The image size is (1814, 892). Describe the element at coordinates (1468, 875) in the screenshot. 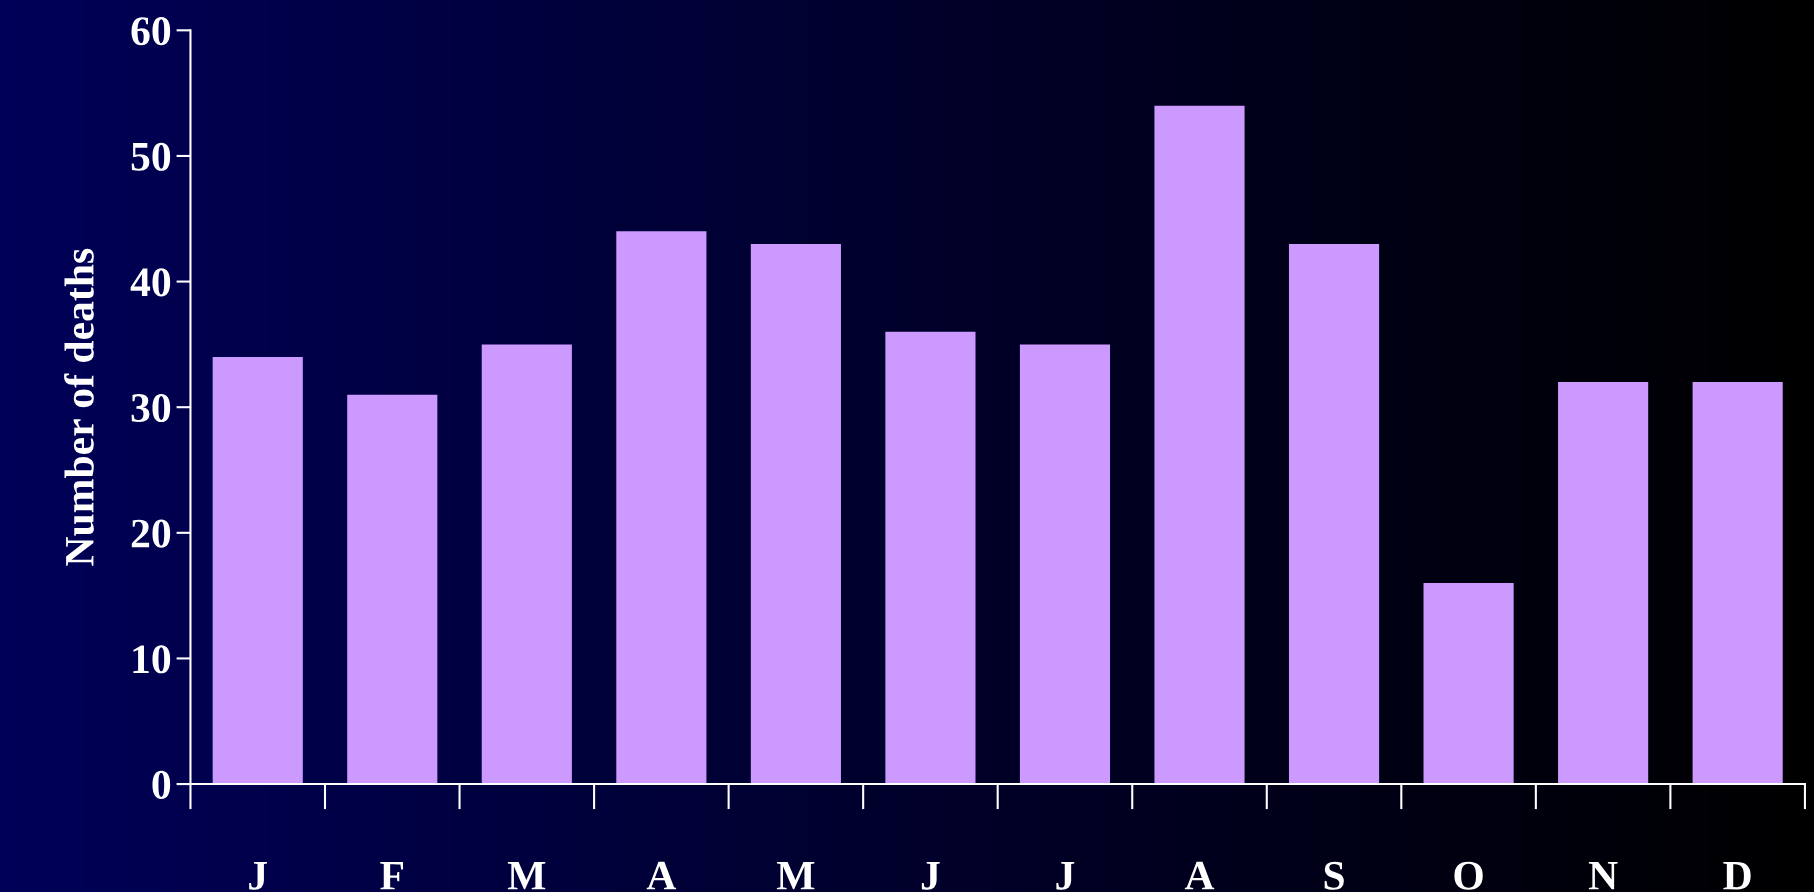

I see `x-tick-label: O` at that location.